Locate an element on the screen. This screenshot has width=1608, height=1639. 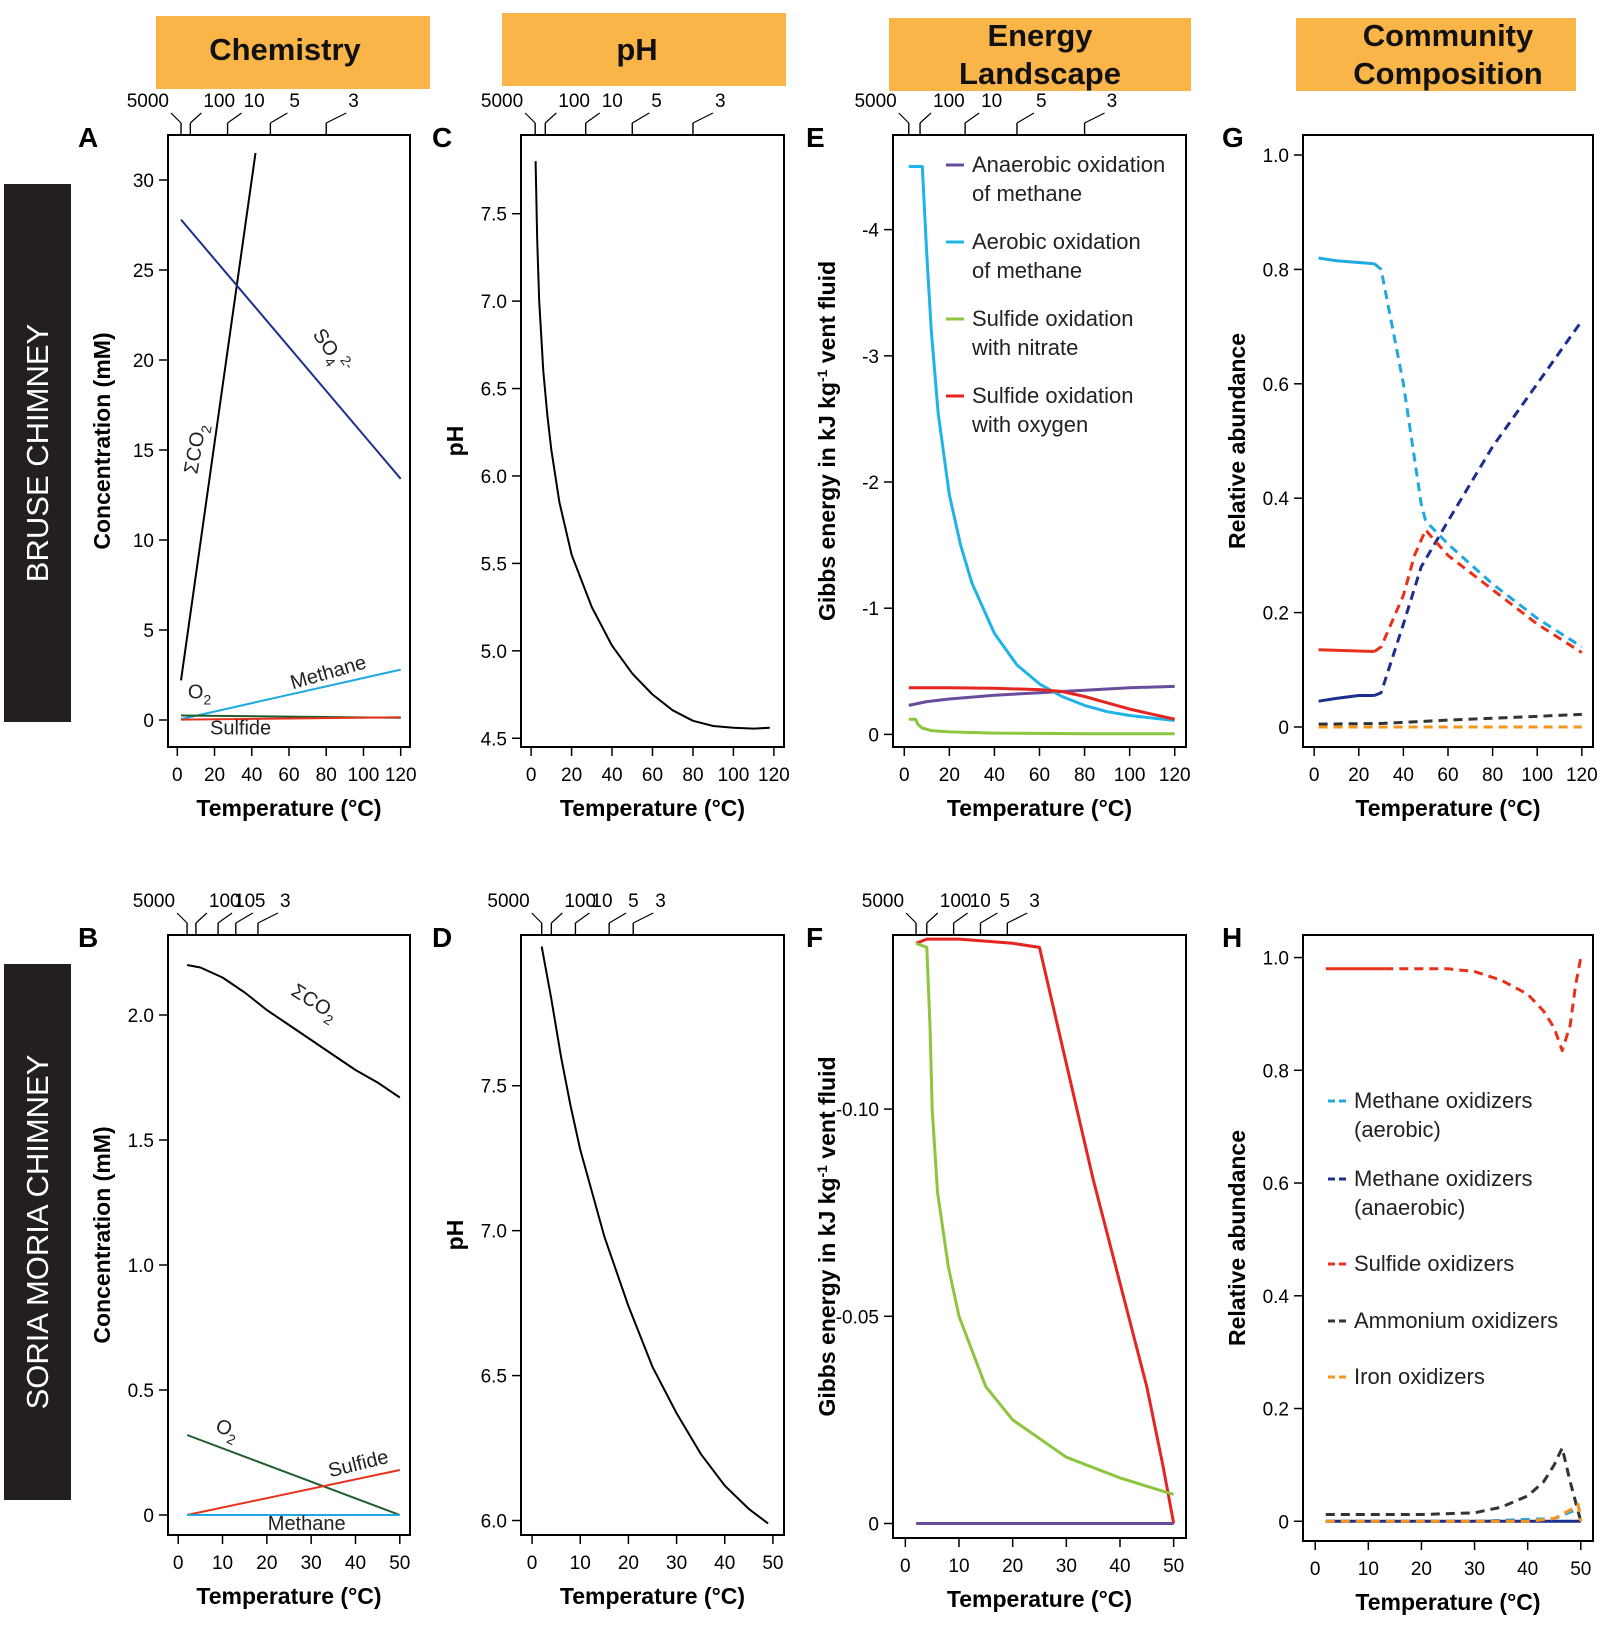
top-tick-label-e-4: 3 is located at coordinates (1112, 101).